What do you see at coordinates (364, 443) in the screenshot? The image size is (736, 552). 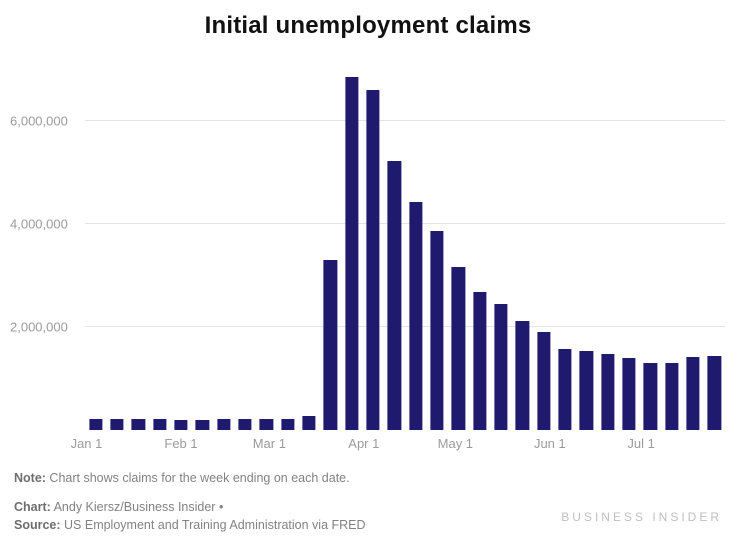 I see `x-axis-label: Apr 1` at bounding box center [364, 443].